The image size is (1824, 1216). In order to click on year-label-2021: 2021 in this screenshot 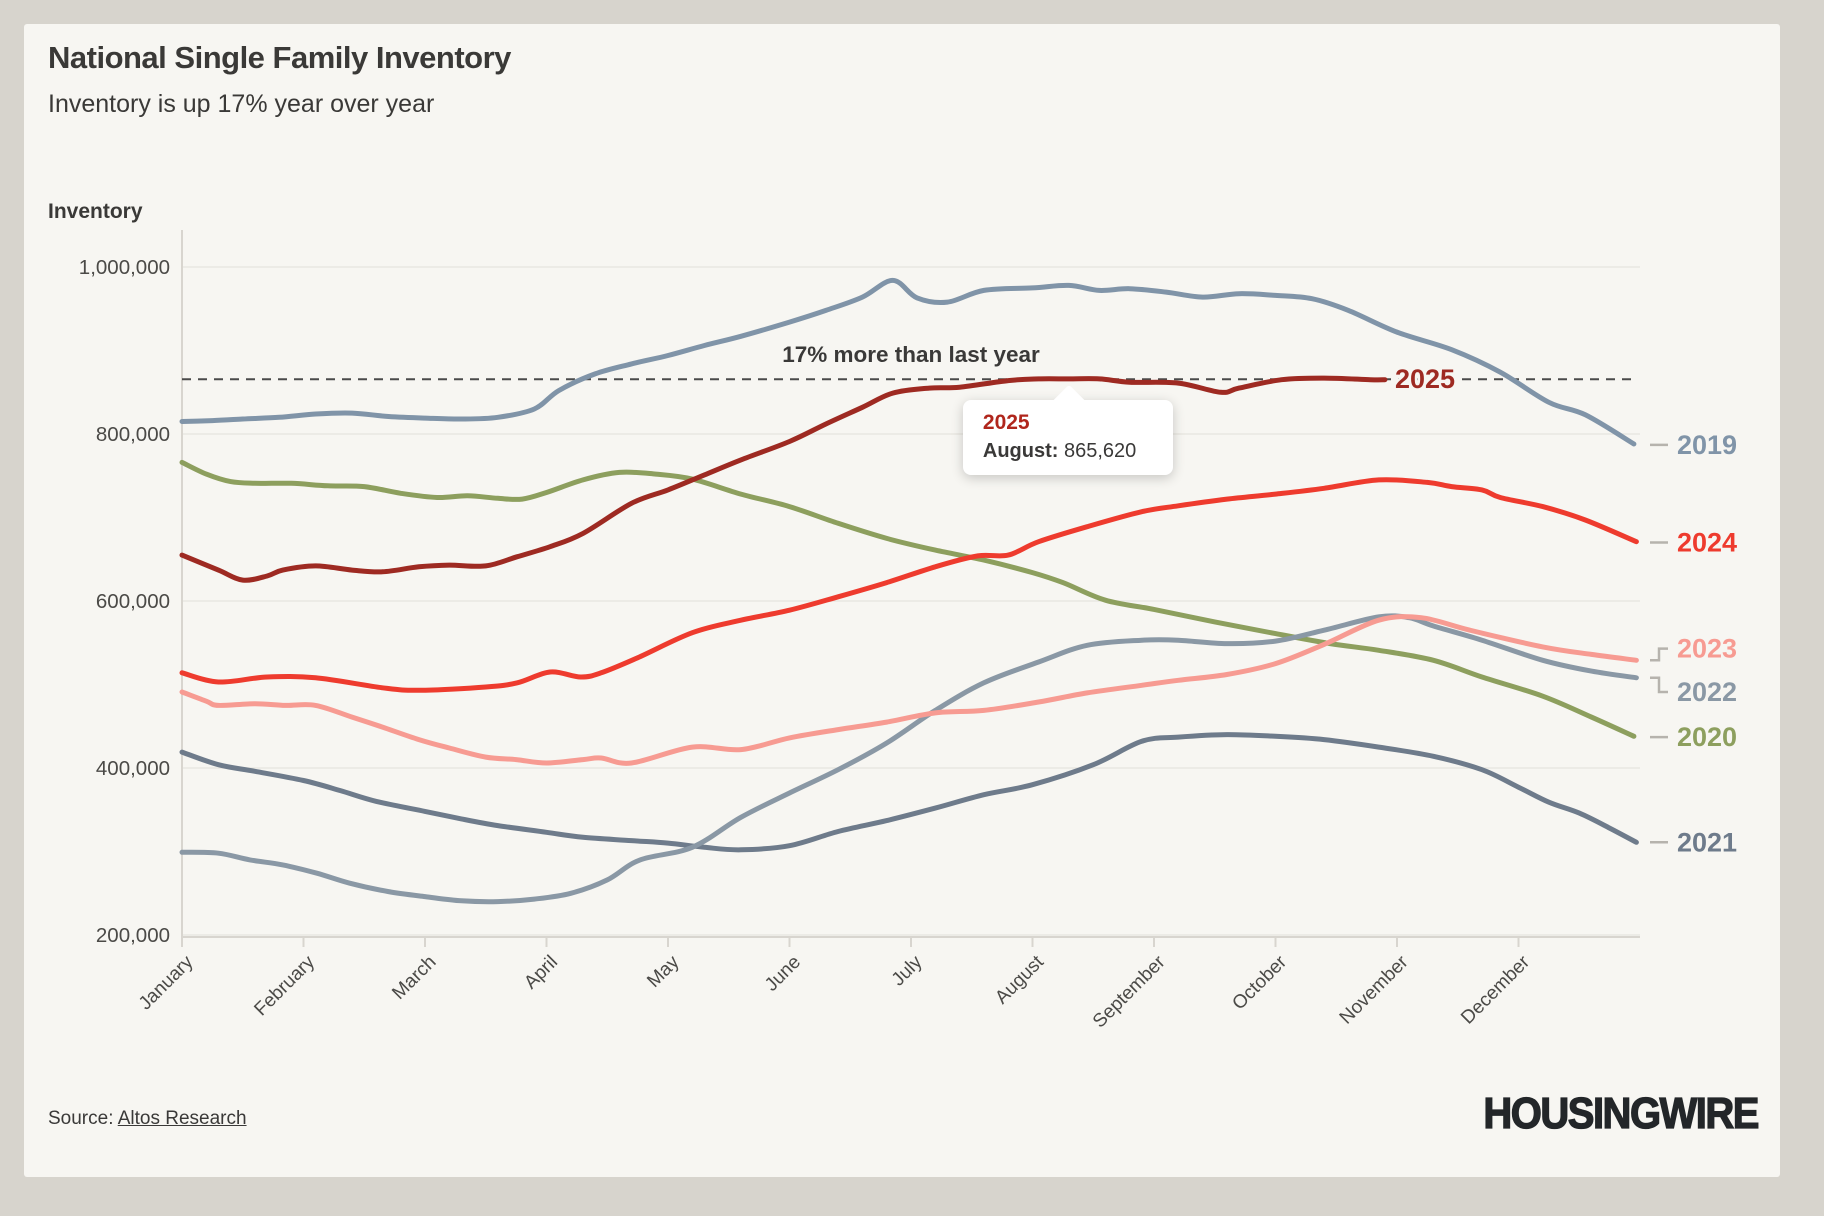, I will do `click(1707, 842)`.